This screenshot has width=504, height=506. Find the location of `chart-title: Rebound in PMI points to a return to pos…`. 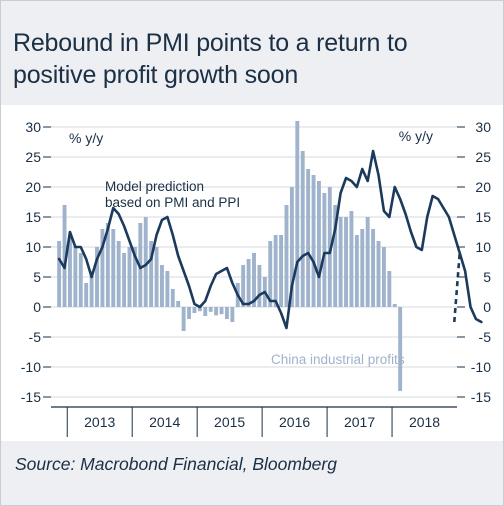

chart-title: Rebound in PMI points to a return to pos… is located at coordinates (210, 59).